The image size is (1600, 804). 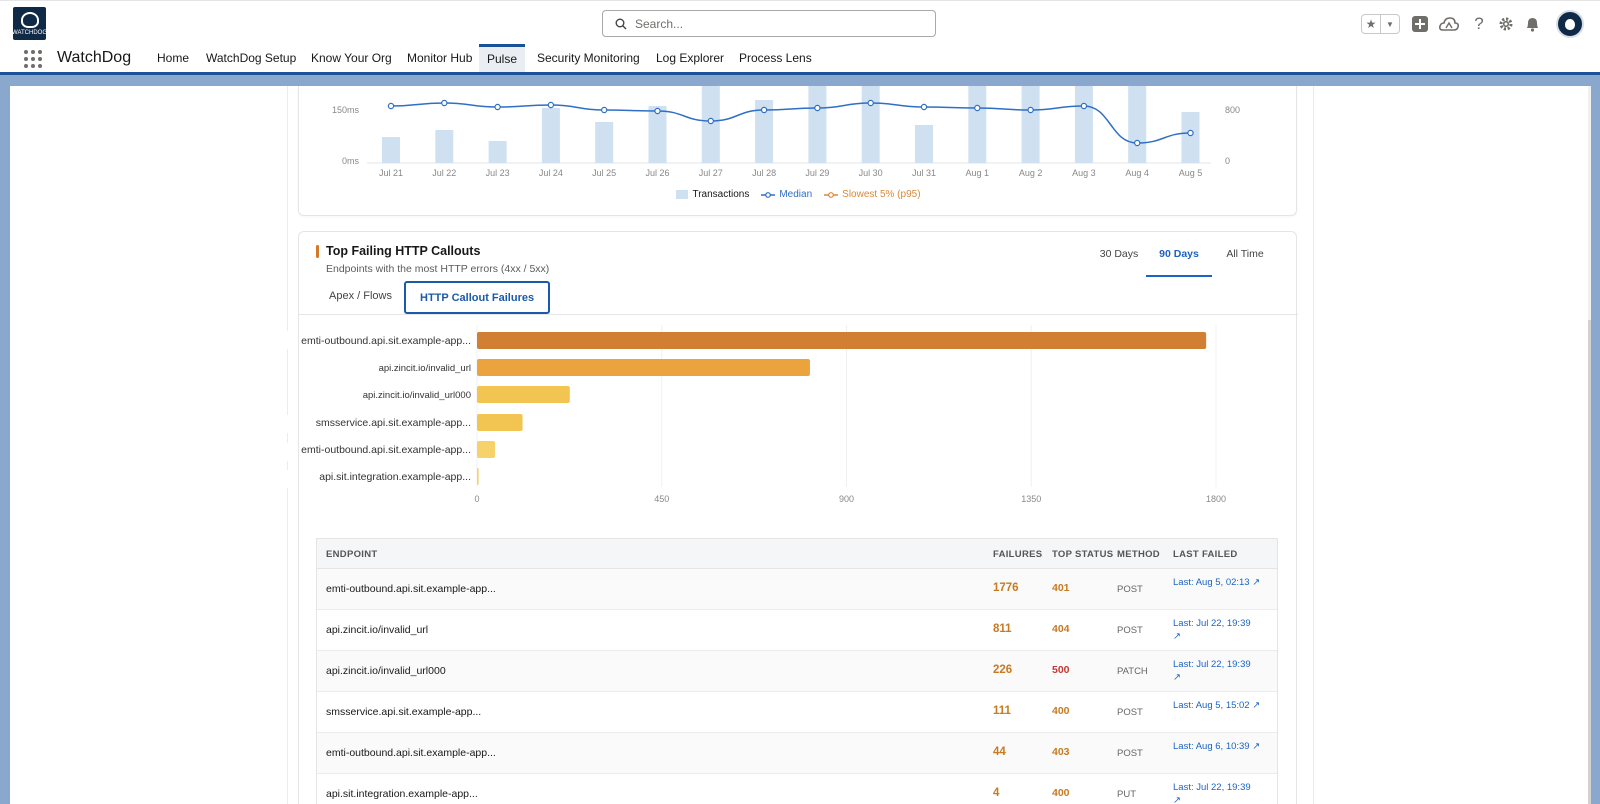 What do you see at coordinates (1216, 499) in the screenshot?
I see `x-tick-label: 1800` at bounding box center [1216, 499].